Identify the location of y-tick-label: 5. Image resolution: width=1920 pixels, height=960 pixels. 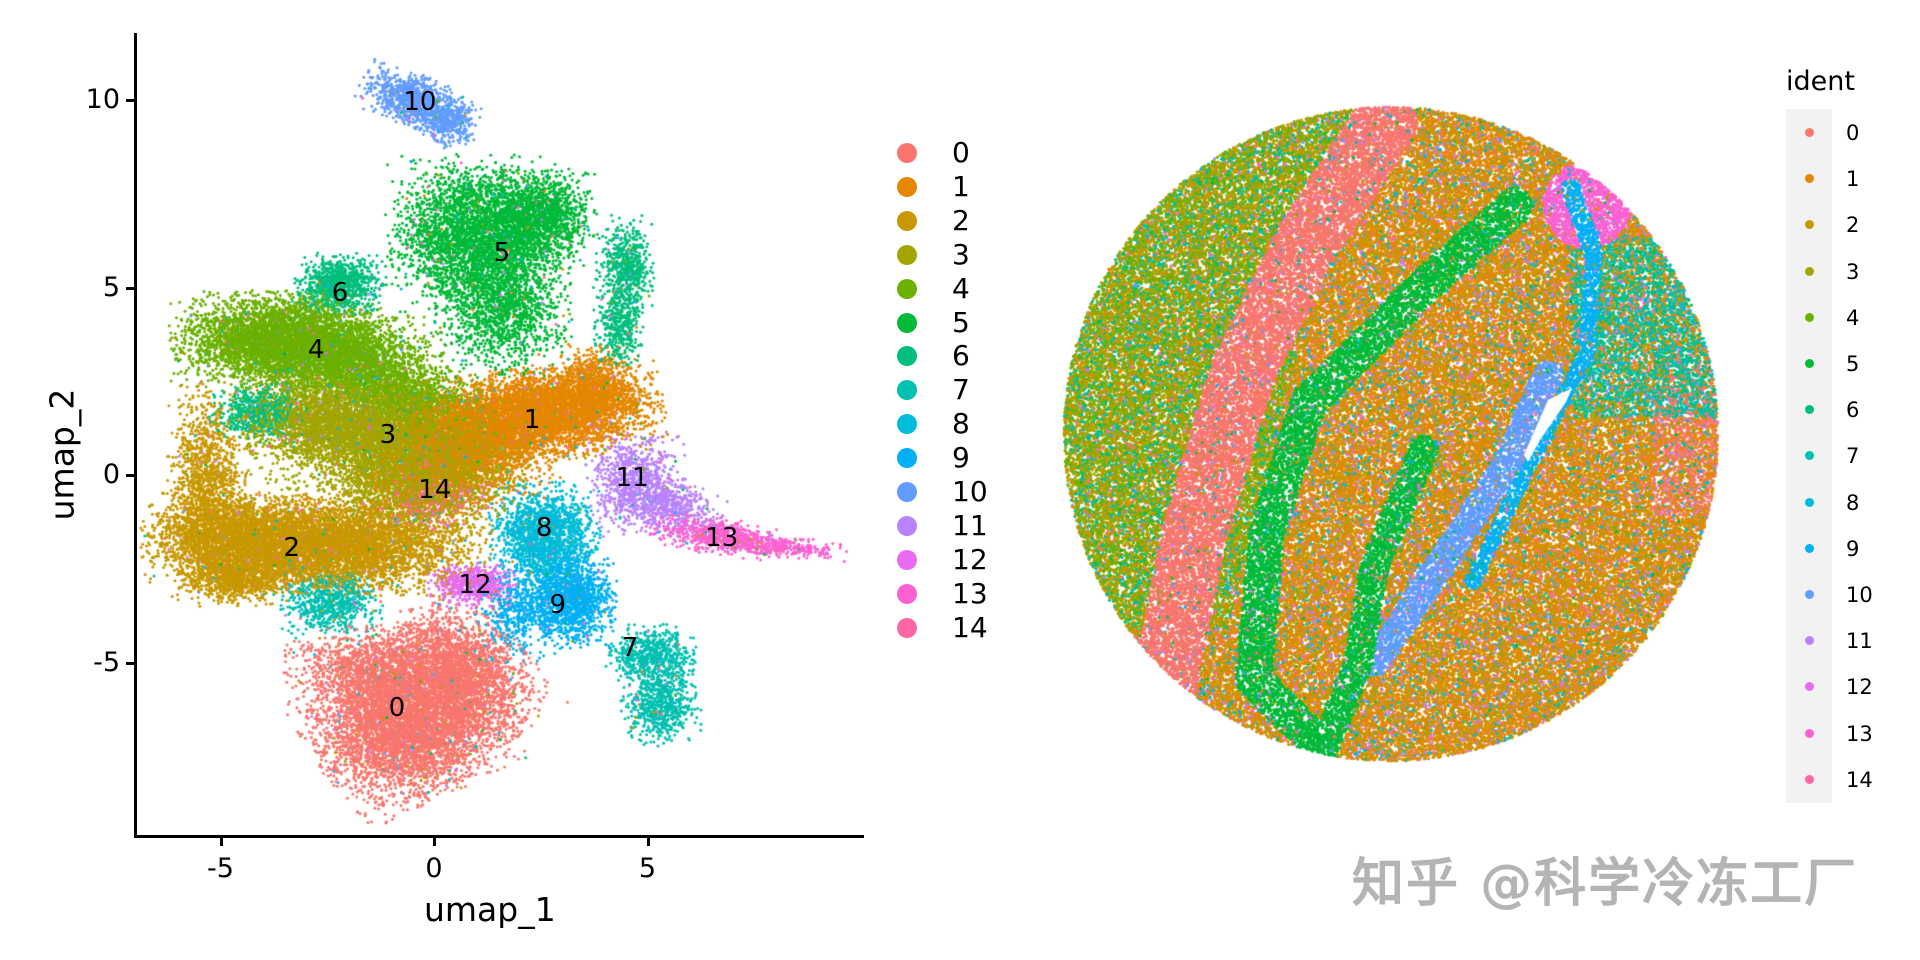
(111, 287).